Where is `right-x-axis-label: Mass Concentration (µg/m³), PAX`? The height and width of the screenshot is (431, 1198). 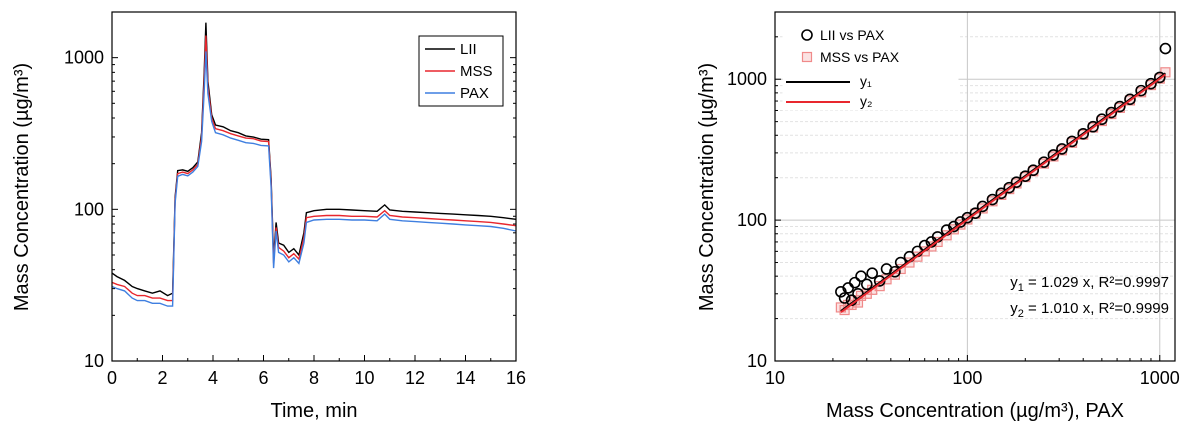 right-x-axis-label: Mass Concentration (µg/m³), PAX is located at coordinates (975, 411).